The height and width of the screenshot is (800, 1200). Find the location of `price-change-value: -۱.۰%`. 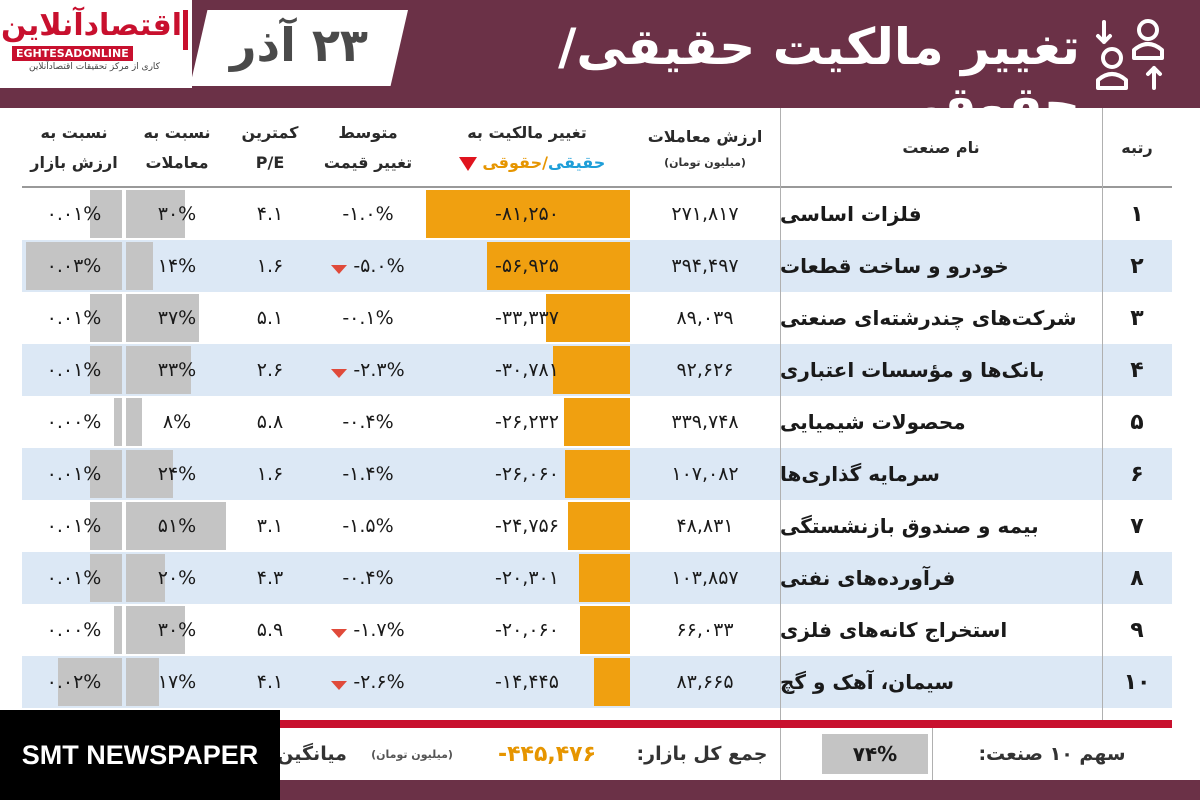

price-change-value: -۱.۰% is located at coordinates (368, 214).